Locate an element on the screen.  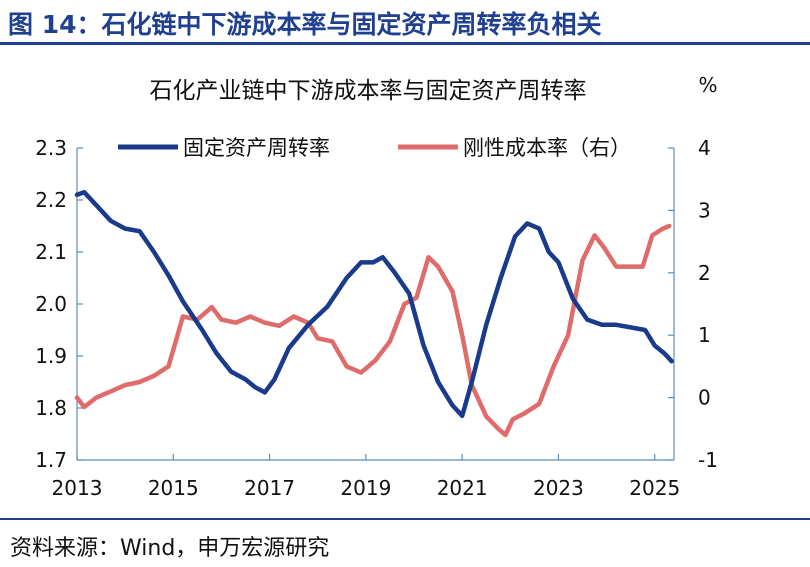
left-tick-label: 1.8 is located at coordinates (51, 408).